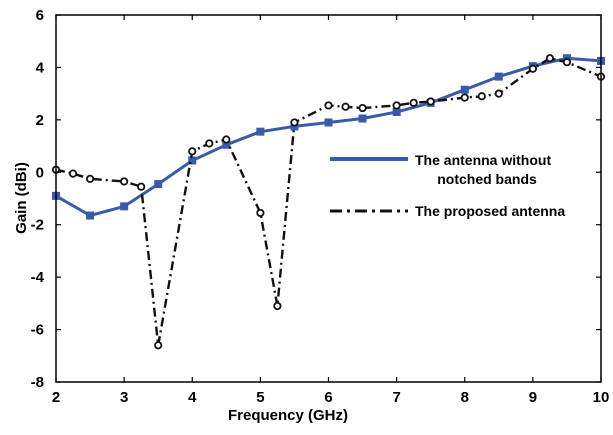  Describe the element at coordinates (37, 382) in the screenshot. I see `y-tick-label: -8` at that location.